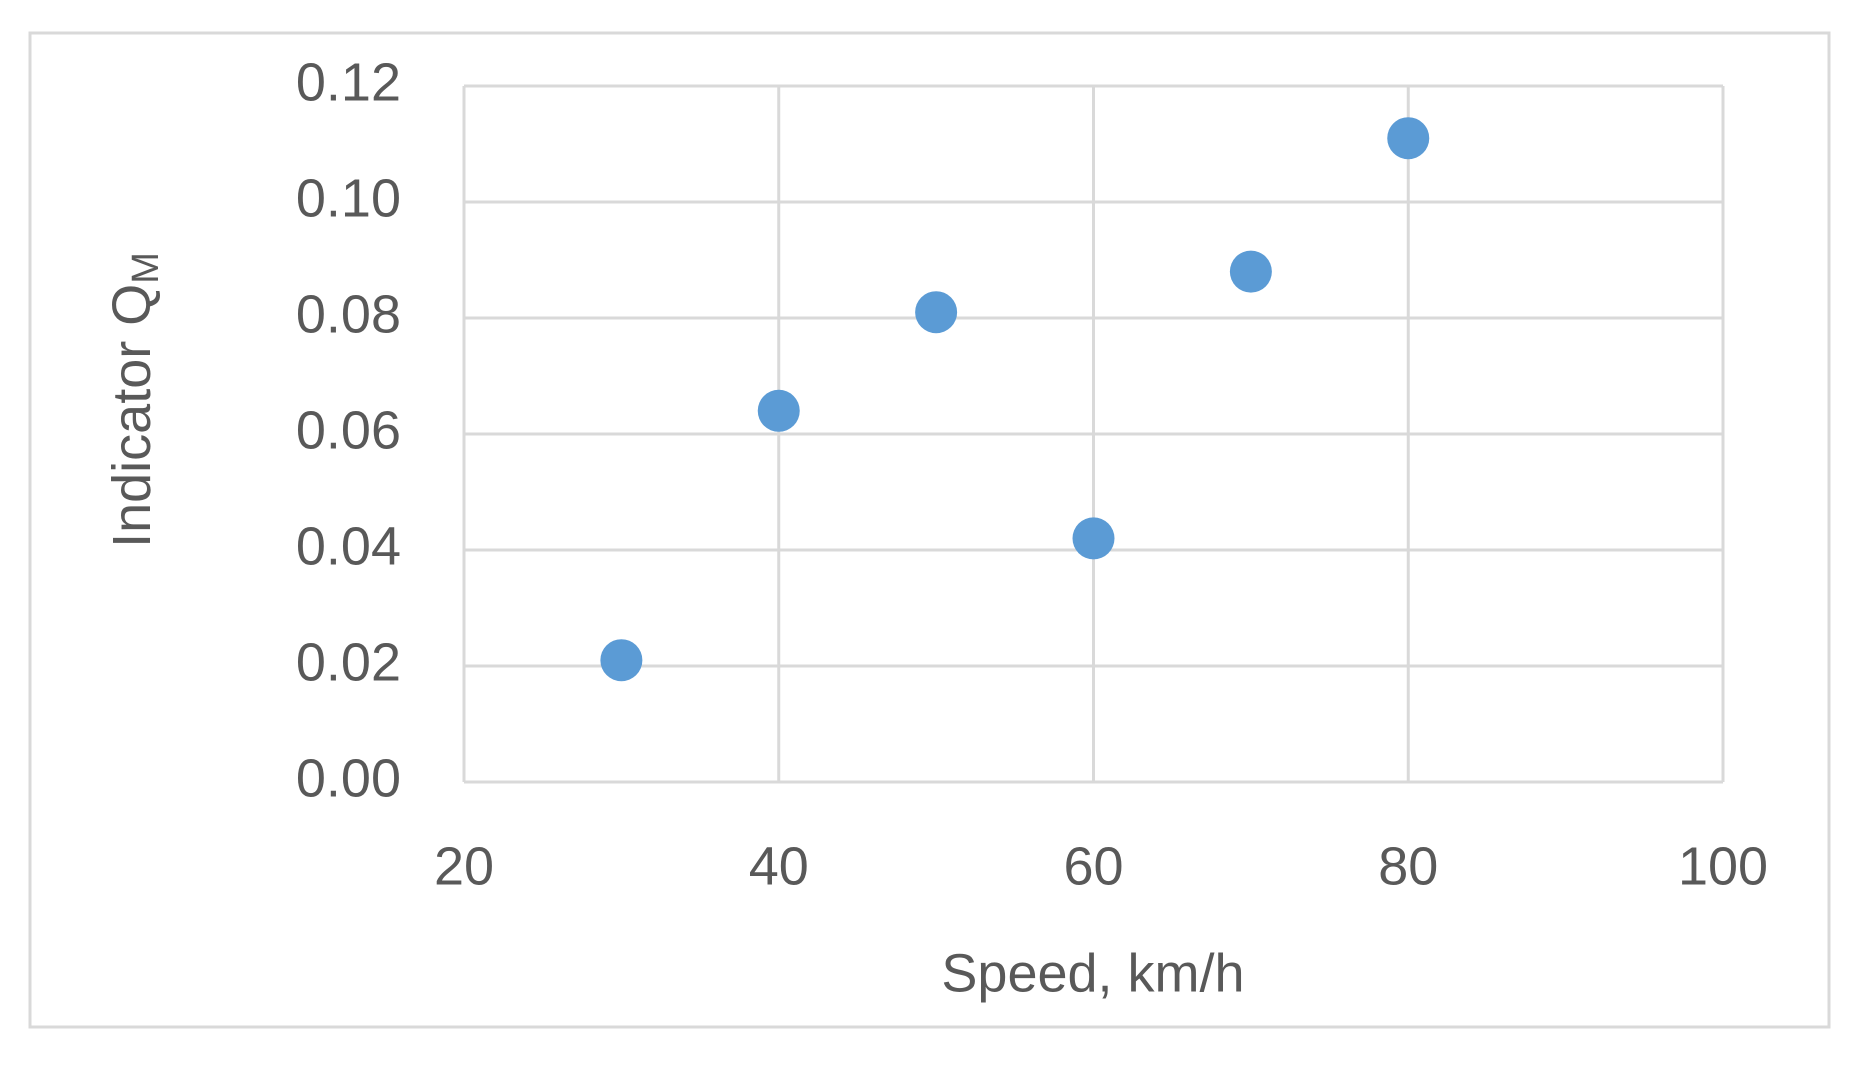  Describe the element at coordinates (348, 430) in the screenshot. I see `y-tick-label: 0.06` at that location.